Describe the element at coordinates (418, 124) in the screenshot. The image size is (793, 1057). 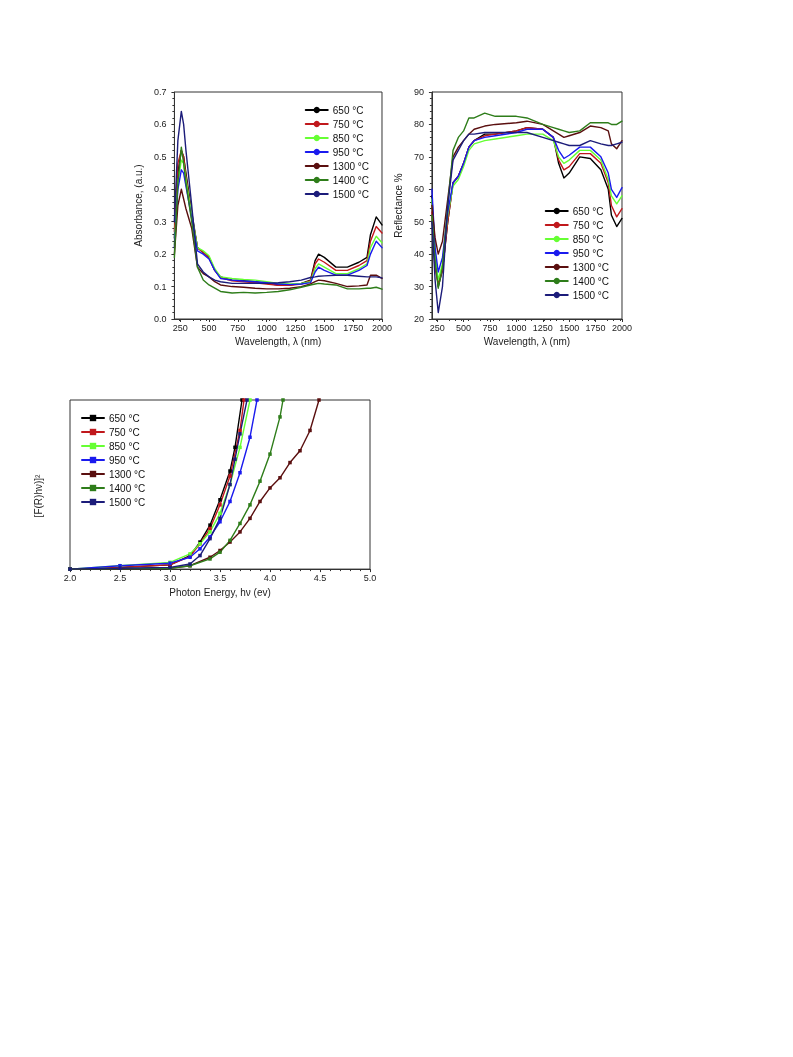
I see `y-tick-label: 80` at that location.